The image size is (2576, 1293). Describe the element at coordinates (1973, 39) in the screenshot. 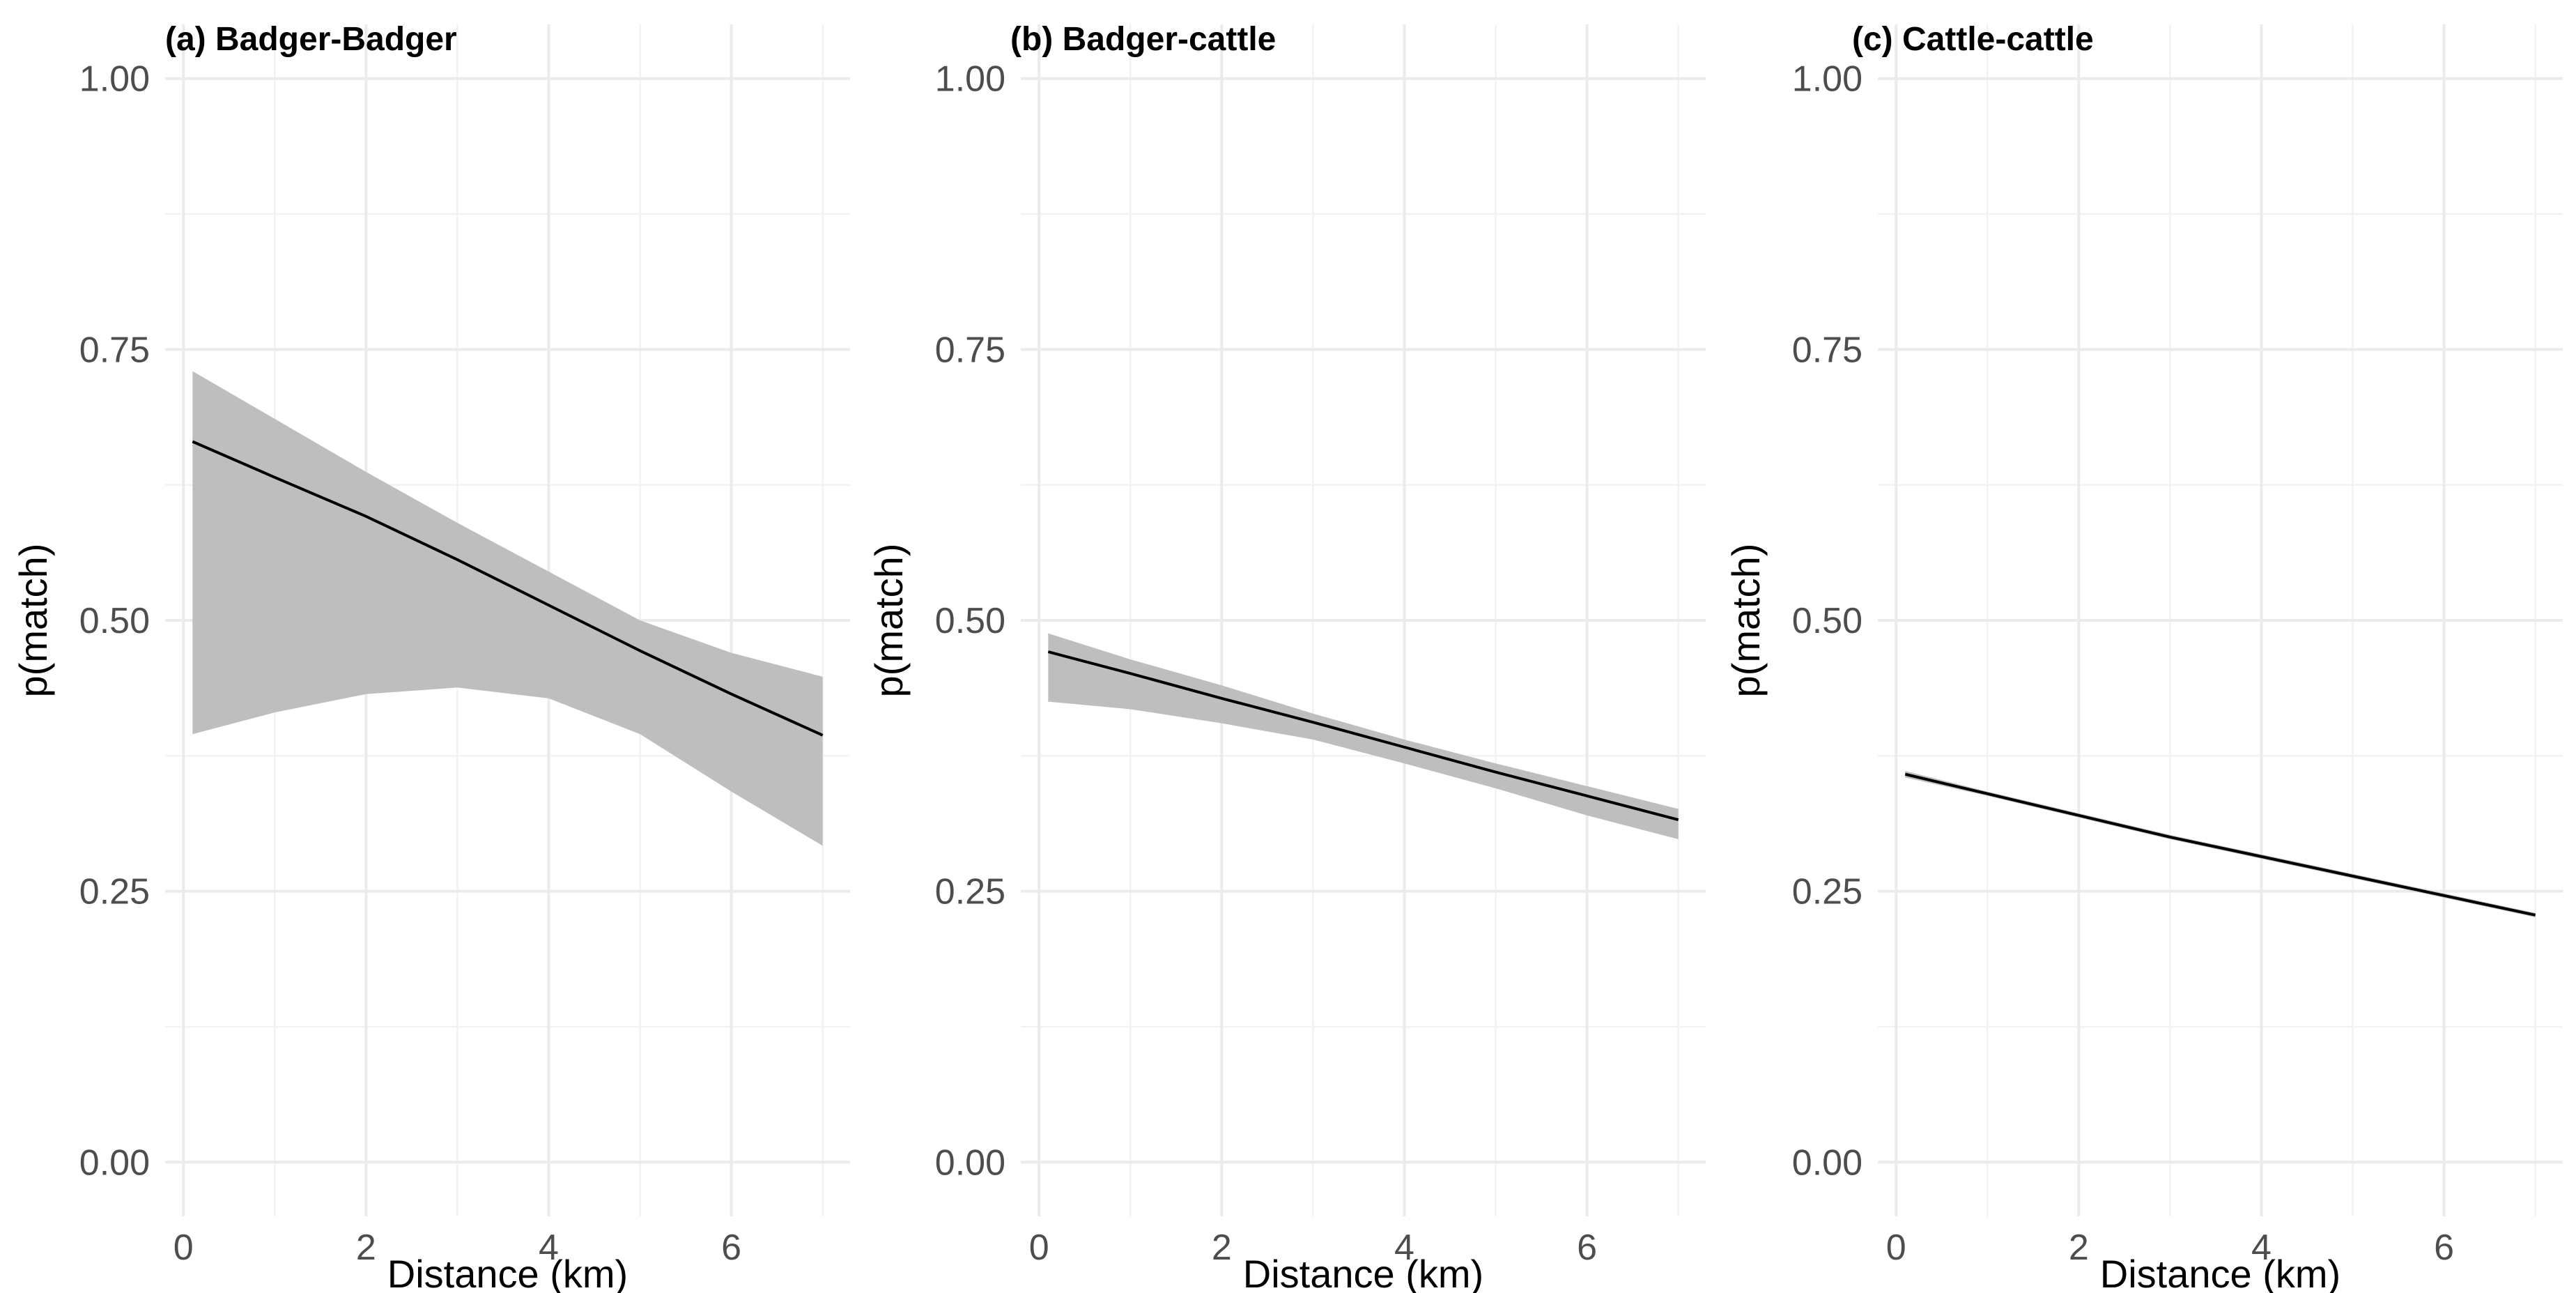

I see `panel-title: (c) Cattle-cattle` at that location.